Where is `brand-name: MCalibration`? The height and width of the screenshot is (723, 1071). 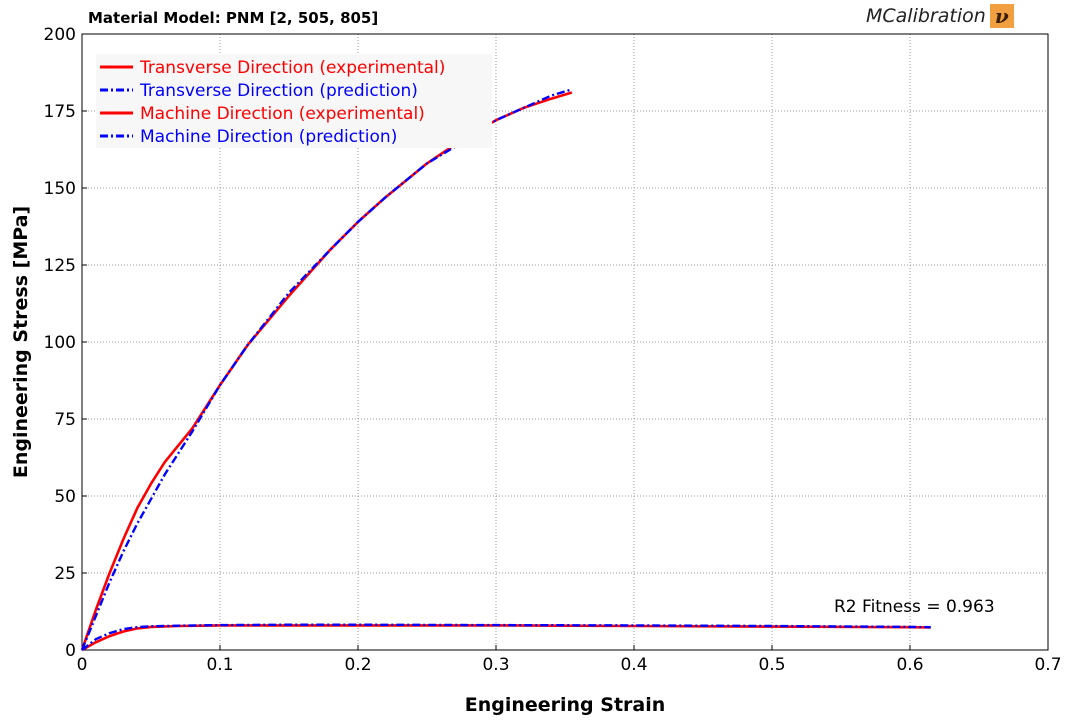 brand-name: MCalibration is located at coordinates (926, 16).